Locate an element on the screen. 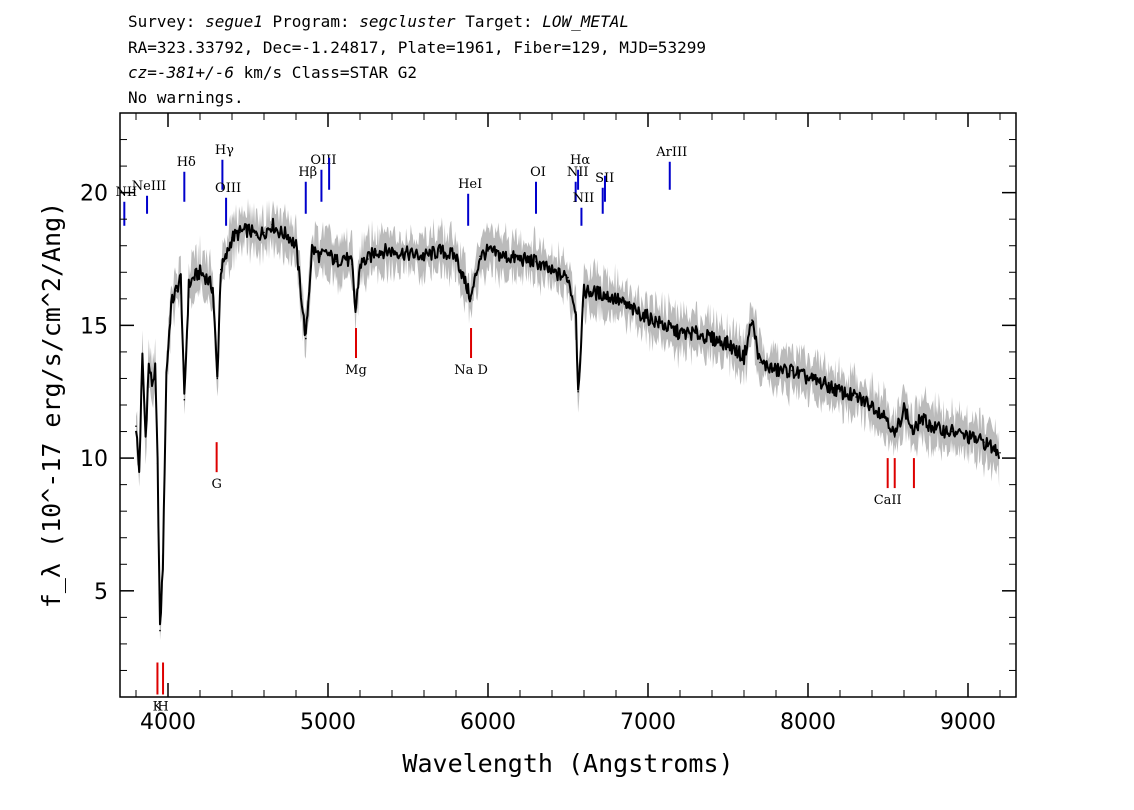  emission-line-label: ArIII is located at coordinates (671, 152).